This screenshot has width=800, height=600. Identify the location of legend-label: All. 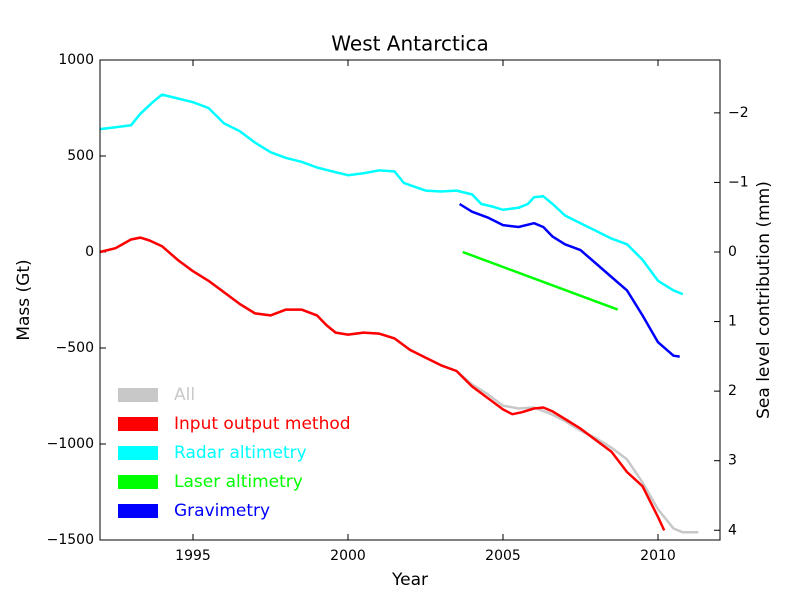
(184, 395).